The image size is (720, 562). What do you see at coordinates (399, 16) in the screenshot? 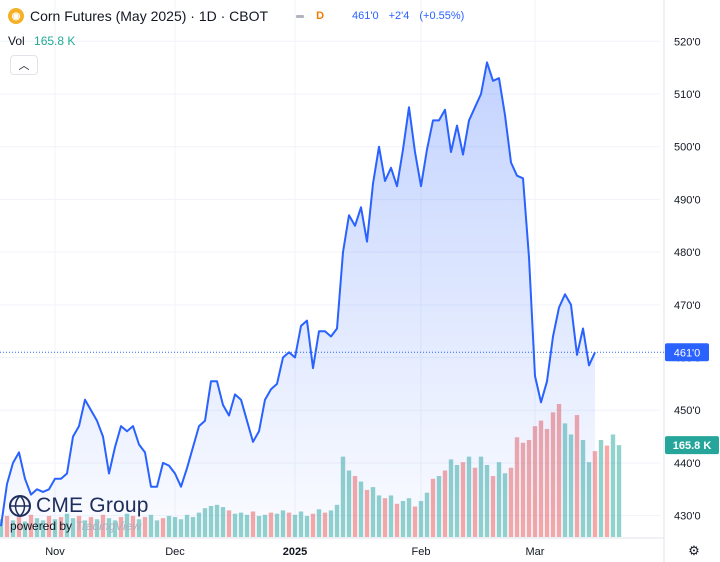
I see `price-change-value: +2'4` at bounding box center [399, 16].